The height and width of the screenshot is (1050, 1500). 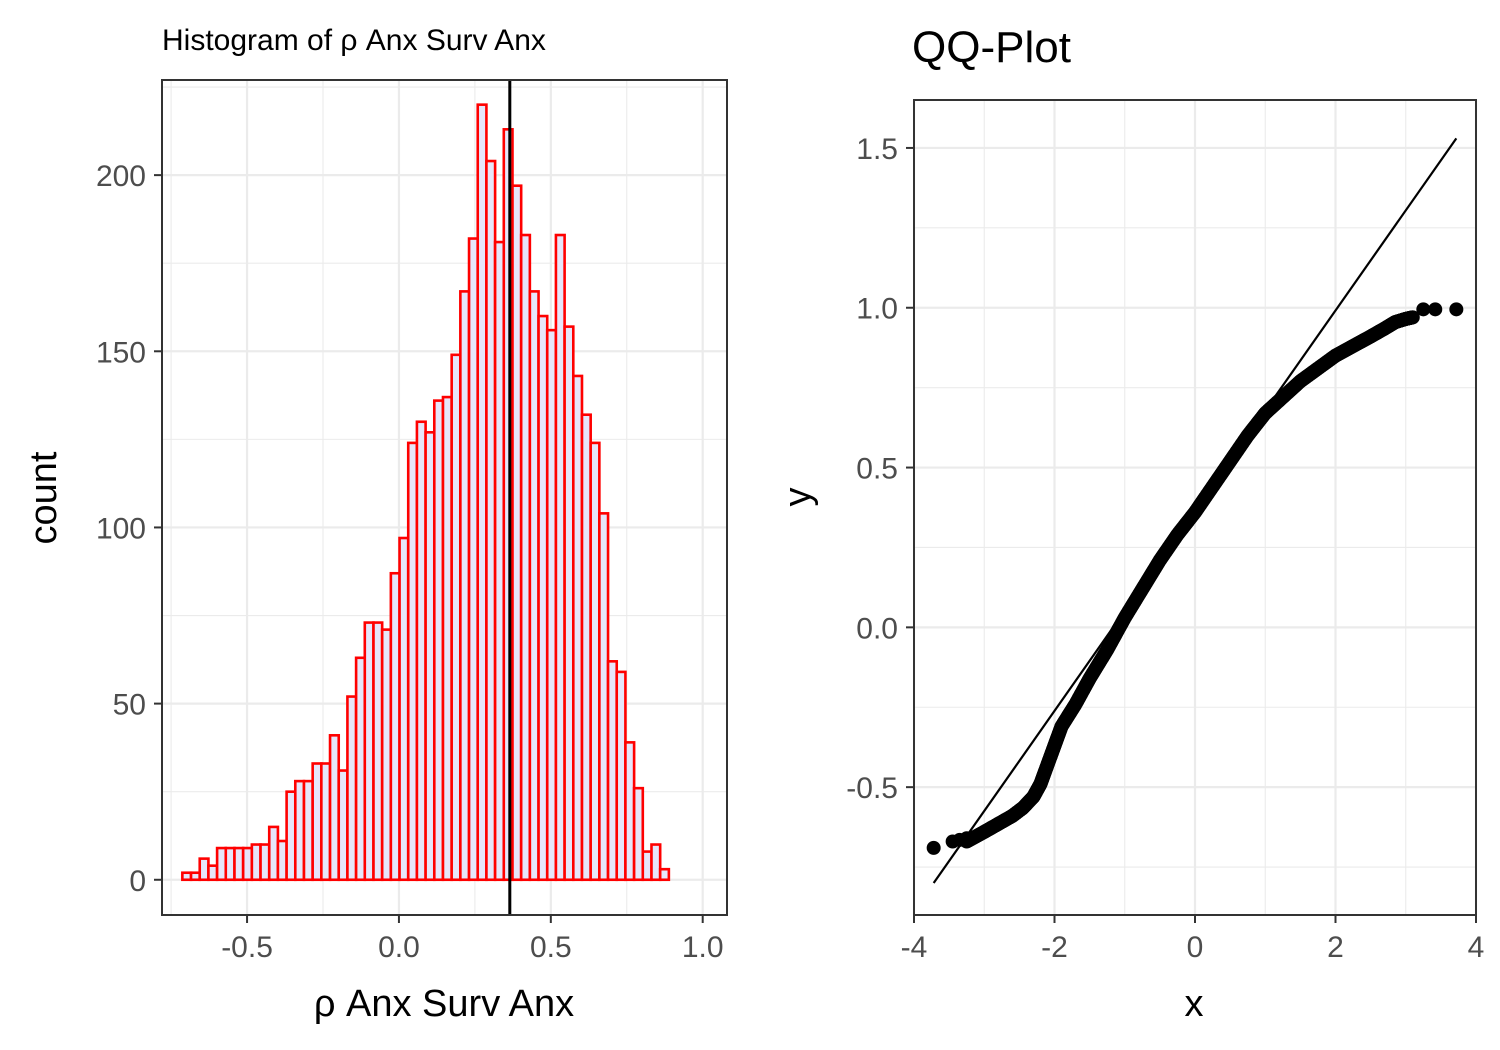 I want to click on qq-plot-title: QQ-Plot, so click(x=991, y=47).